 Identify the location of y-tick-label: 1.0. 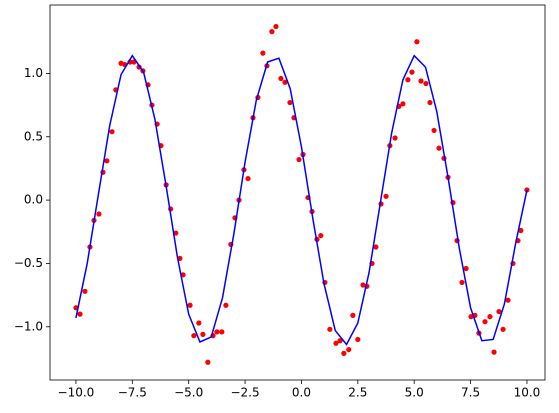
(33, 73).